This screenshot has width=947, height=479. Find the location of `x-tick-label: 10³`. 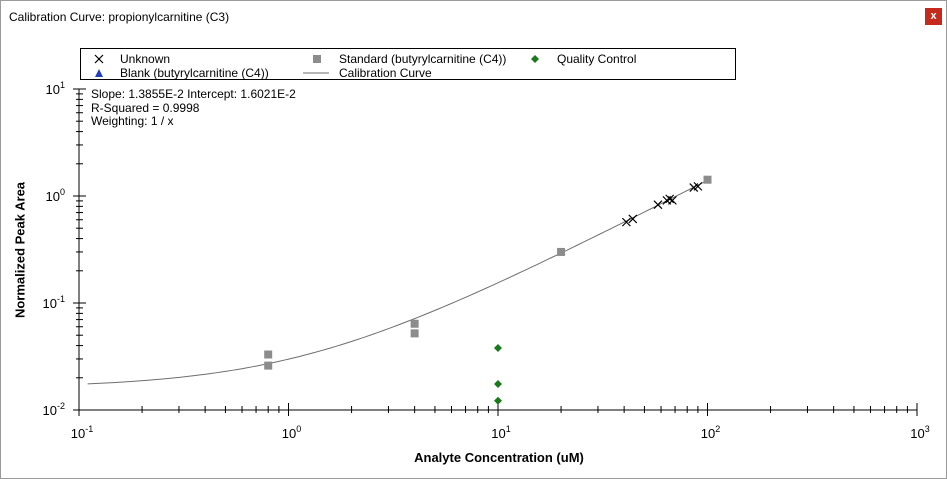

x-tick-label: 10³ is located at coordinates (919, 432).